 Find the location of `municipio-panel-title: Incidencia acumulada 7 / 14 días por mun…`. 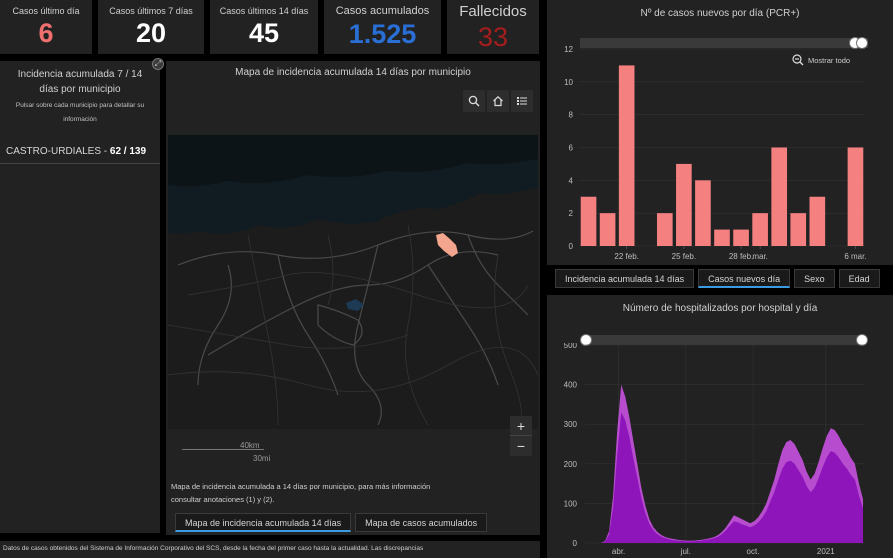

municipio-panel-title: Incidencia acumulada 7 / 14 días por mun… is located at coordinates (80, 82).